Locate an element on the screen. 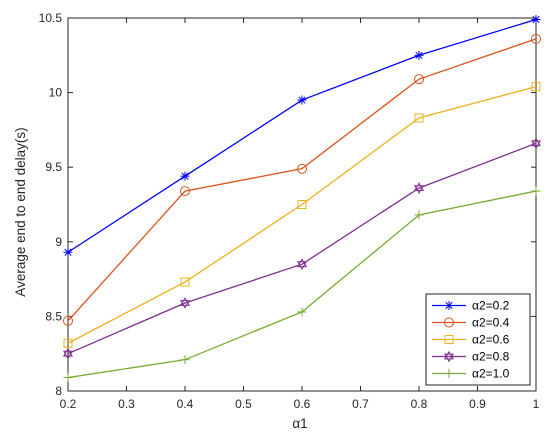 This screenshot has height=439, width=550. x-axis-label: α1 is located at coordinates (299, 423).